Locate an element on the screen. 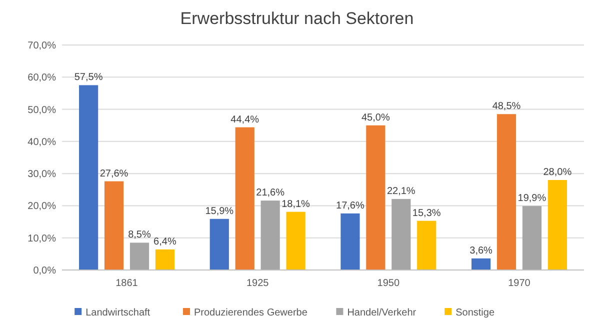 The width and height of the screenshot is (594, 328). x-tick-label: 1970 is located at coordinates (519, 283).